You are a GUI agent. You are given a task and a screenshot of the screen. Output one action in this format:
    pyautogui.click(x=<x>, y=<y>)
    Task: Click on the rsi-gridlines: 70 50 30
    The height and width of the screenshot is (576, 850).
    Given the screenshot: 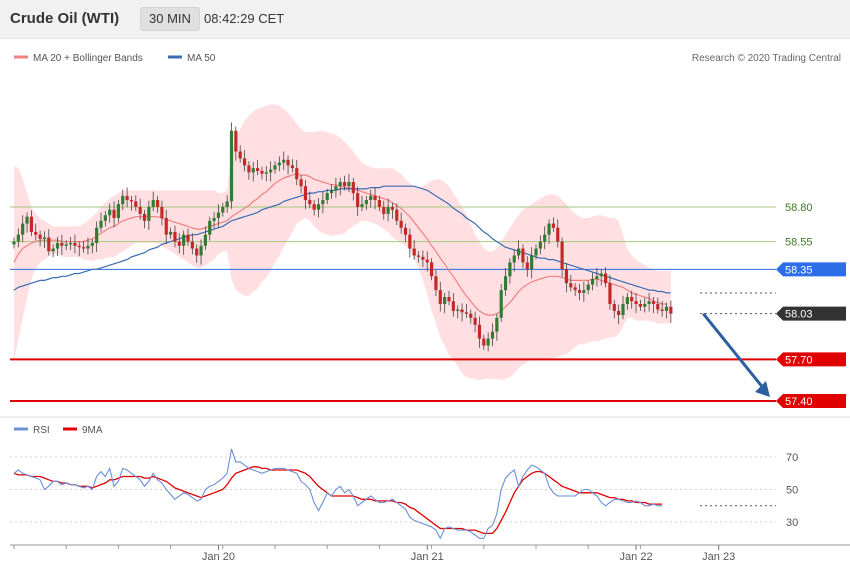 What is the action you would take?
    pyautogui.click(x=404, y=490)
    